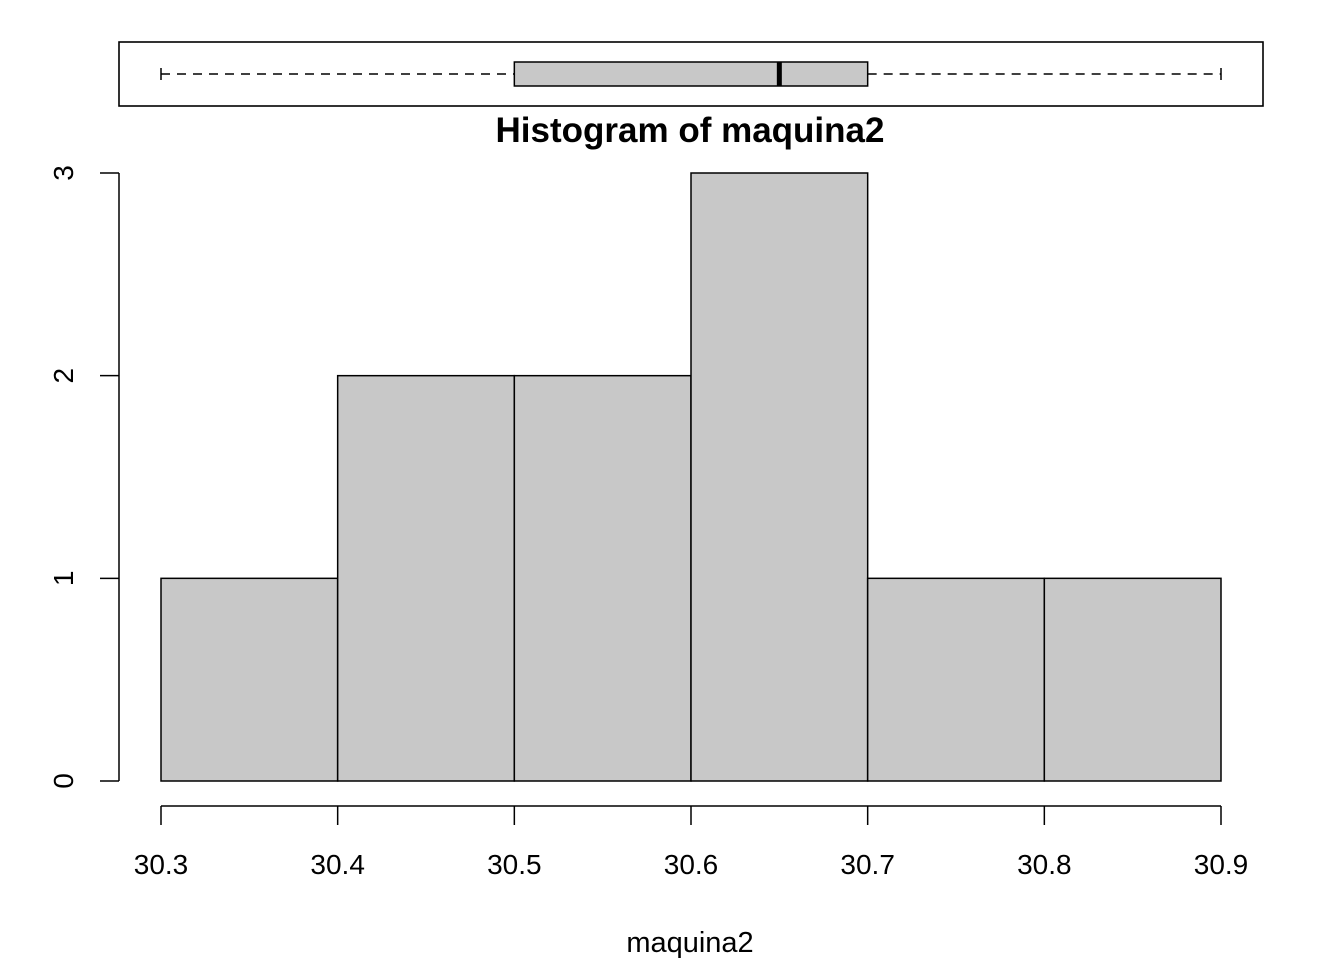  What do you see at coordinates (689, 943) in the screenshot?
I see `x-axis-label: maquina2` at bounding box center [689, 943].